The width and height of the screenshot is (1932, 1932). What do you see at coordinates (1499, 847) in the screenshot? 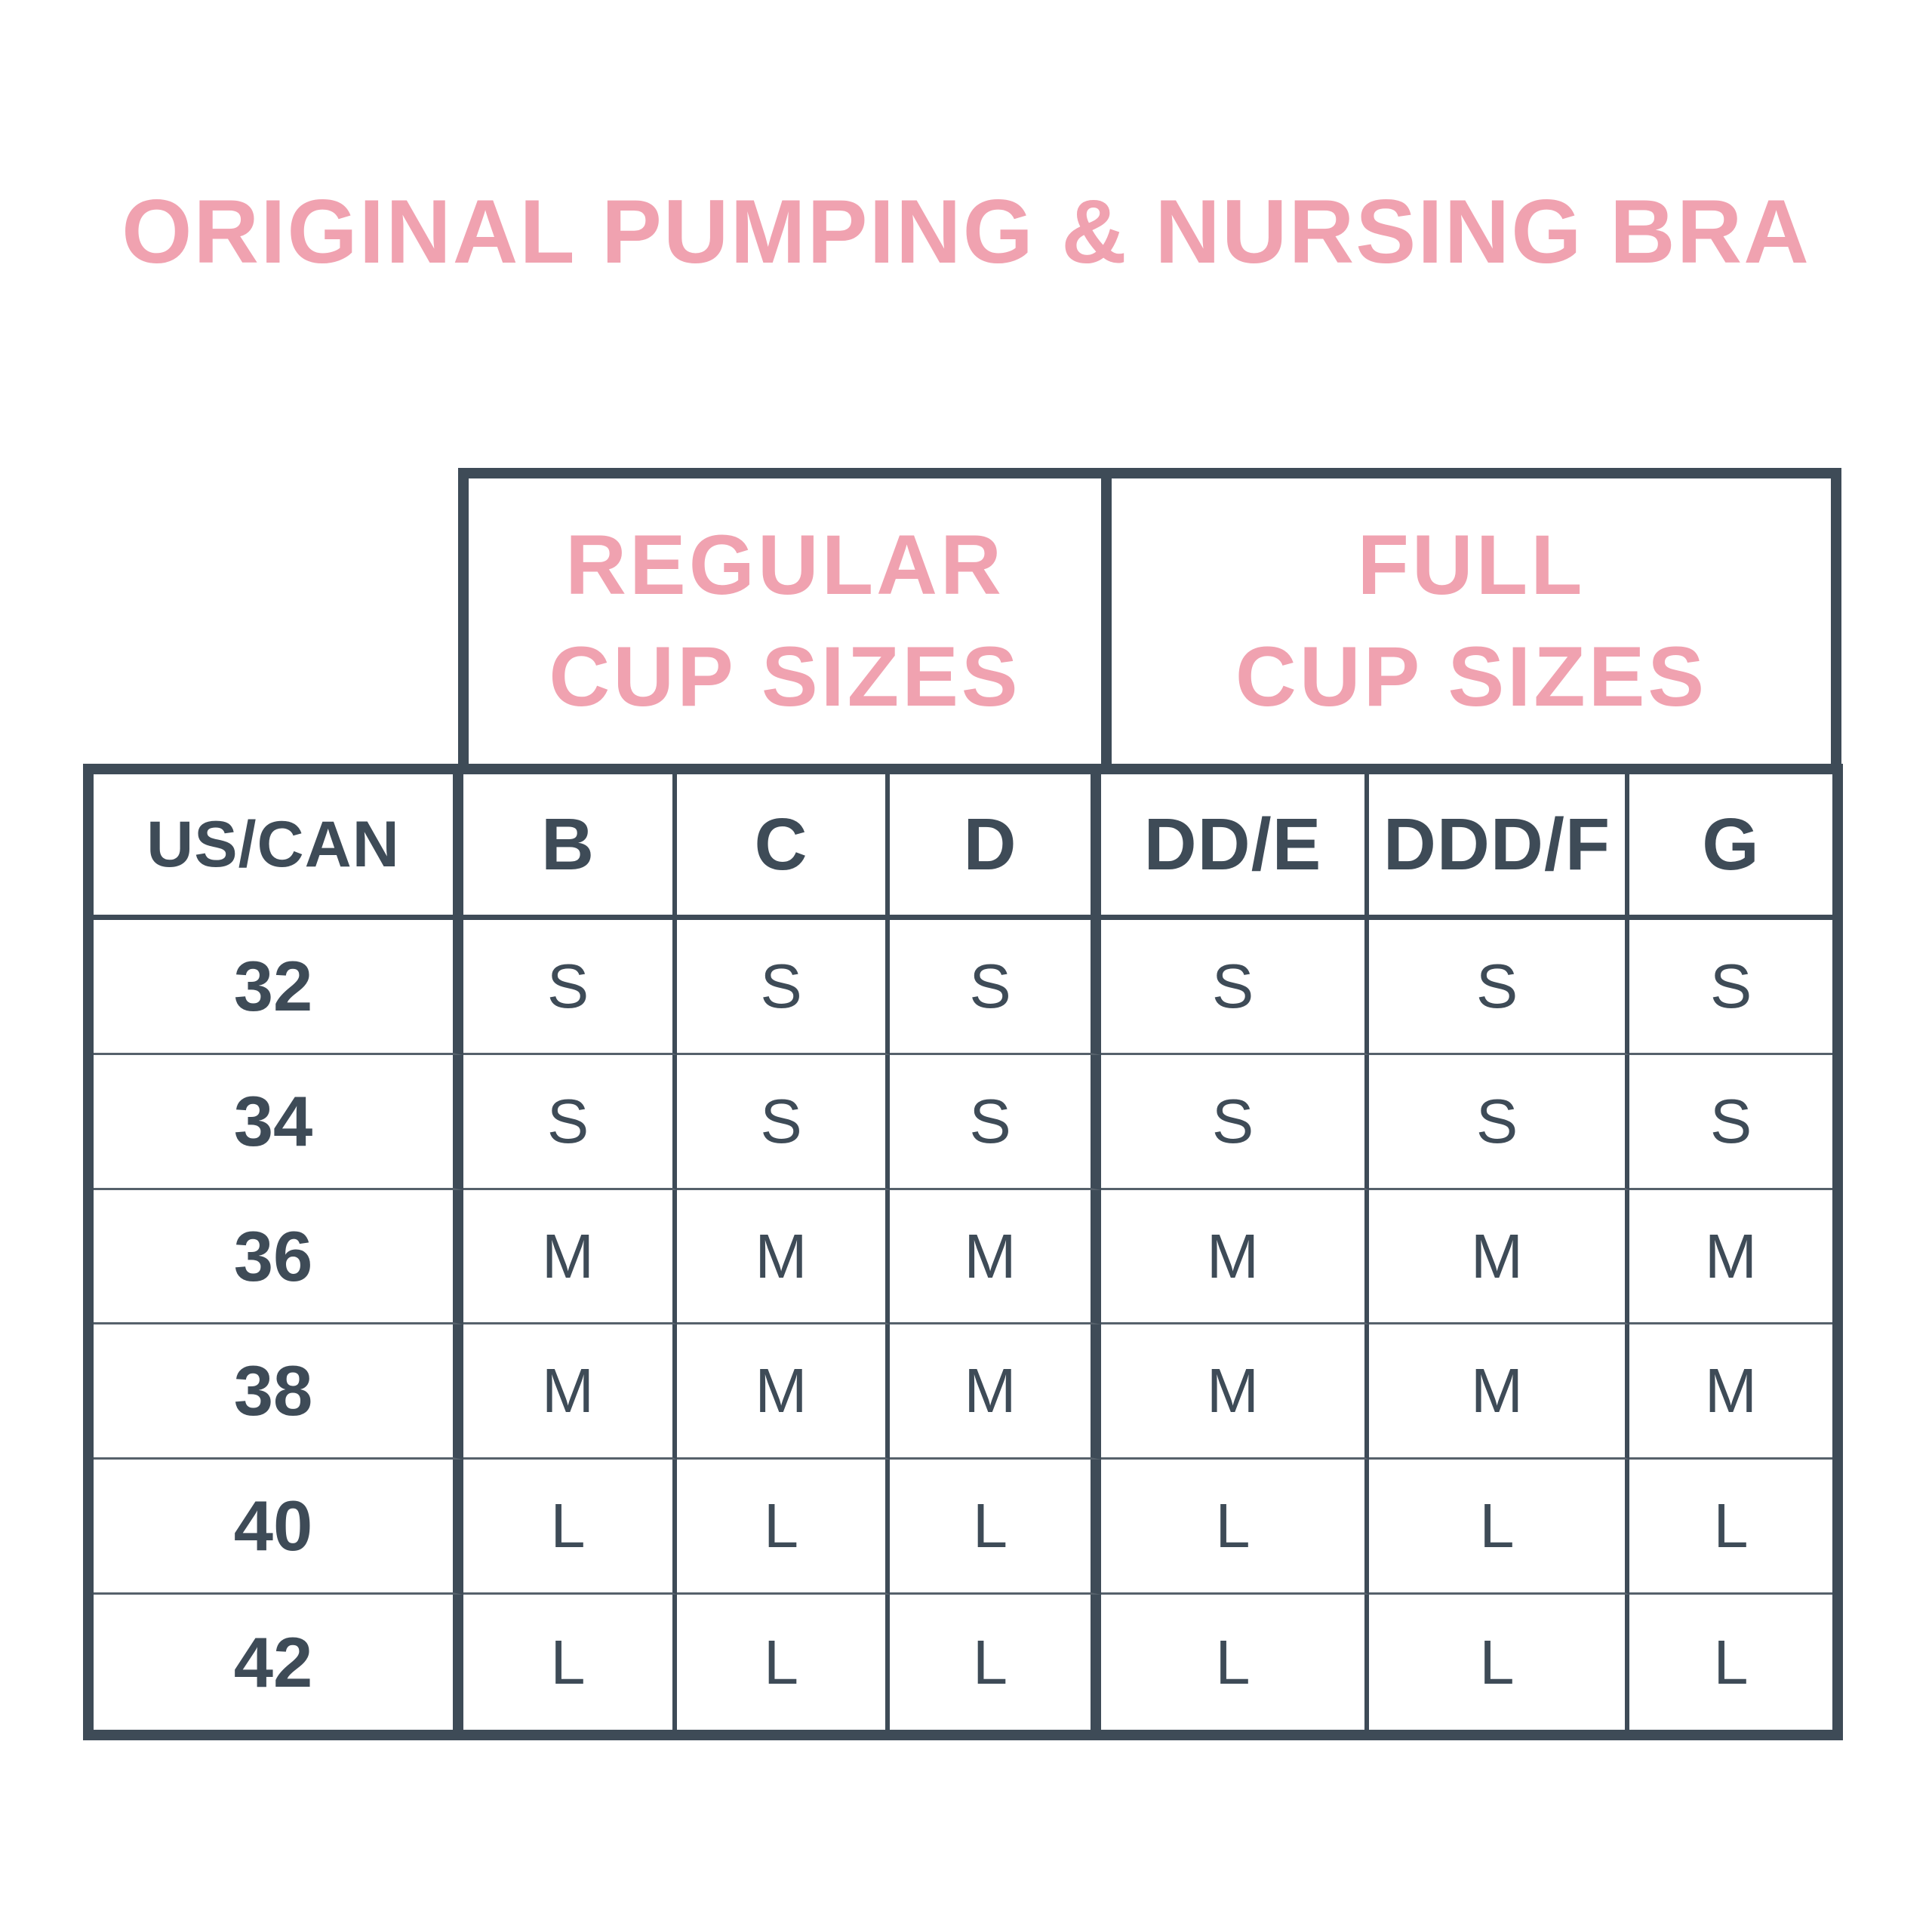
I see `cup-header-cell-dddf: DDD/F` at bounding box center [1499, 847].